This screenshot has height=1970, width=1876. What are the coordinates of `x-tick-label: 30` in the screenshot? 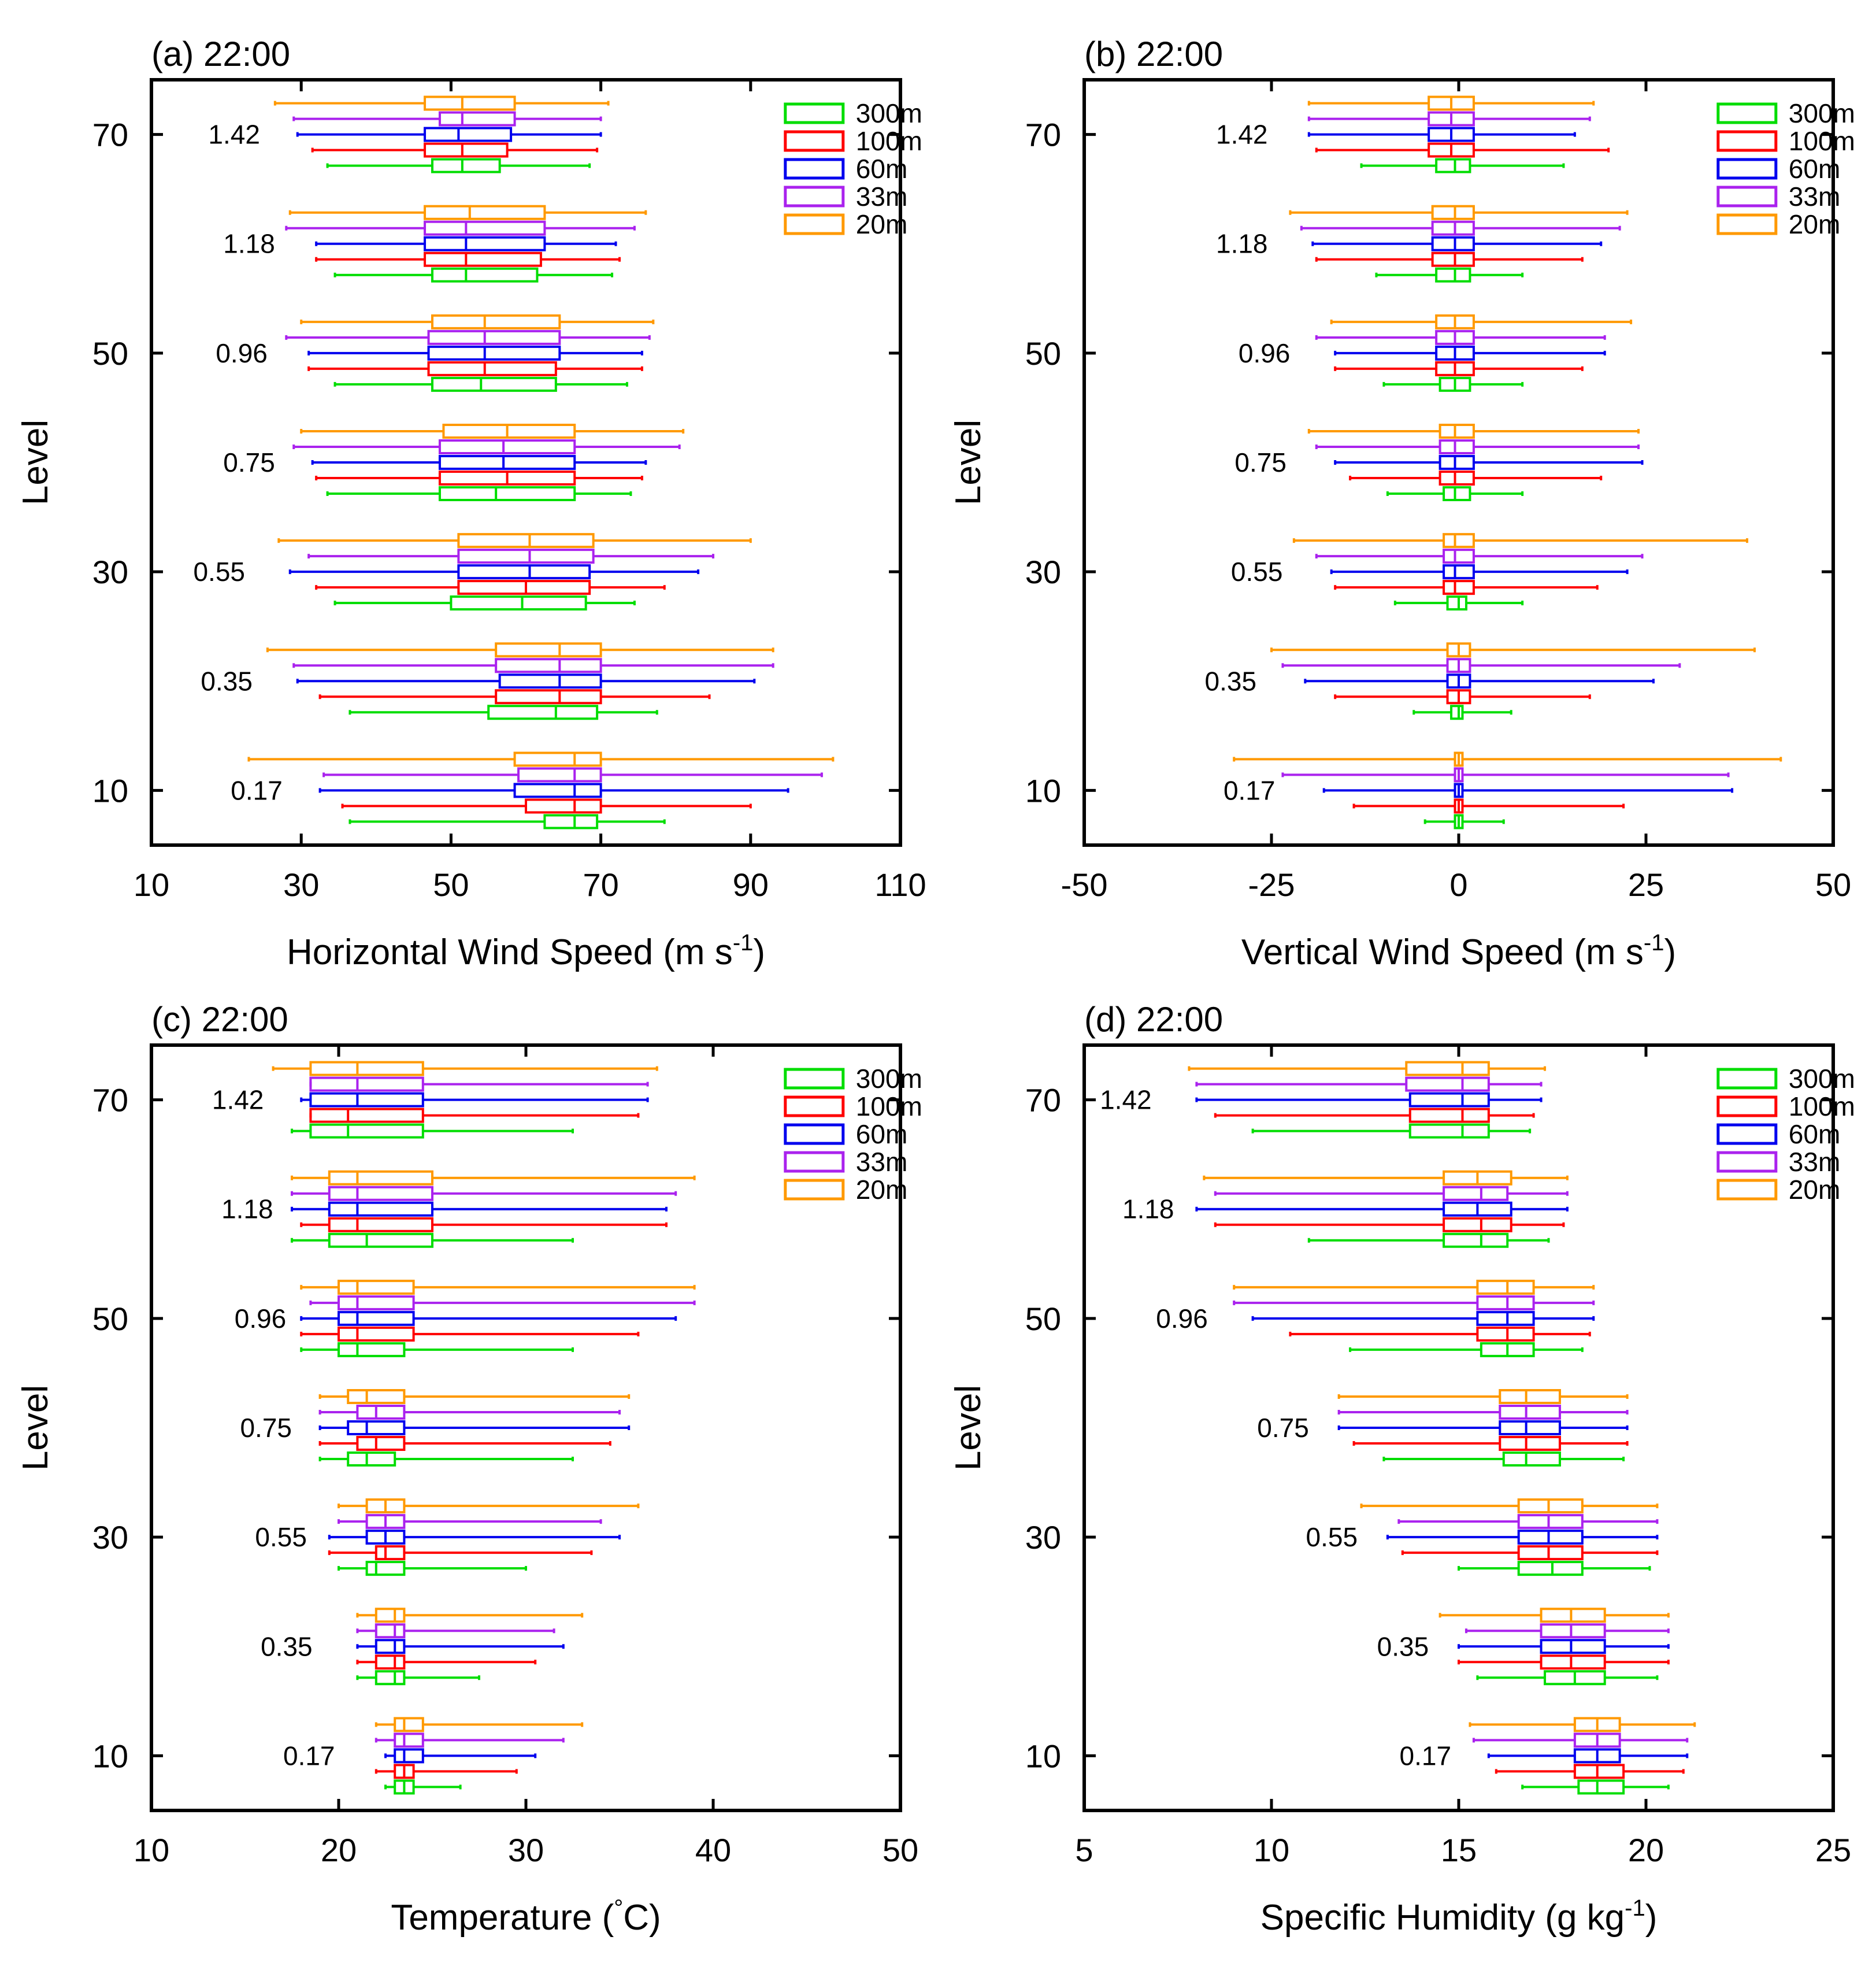 It's located at (301, 884).